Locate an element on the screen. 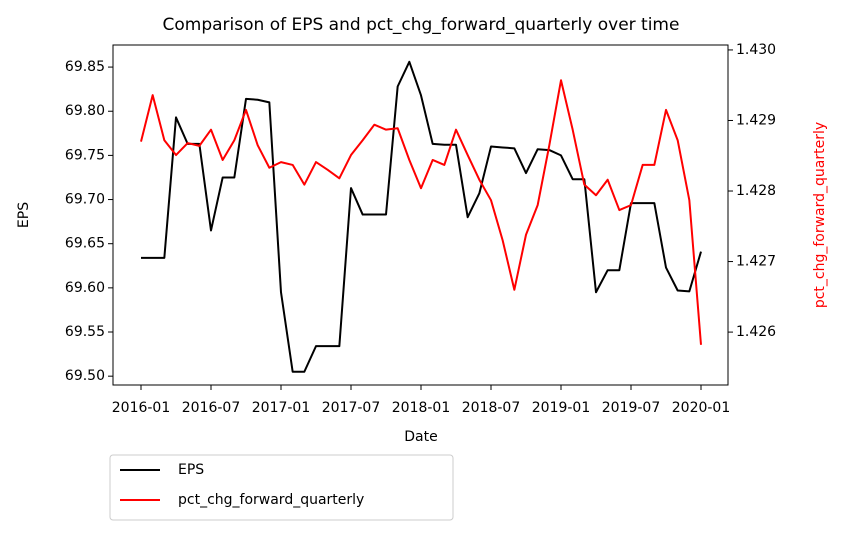  y2-tick-label: 1.426 is located at coordinates (756, 332).